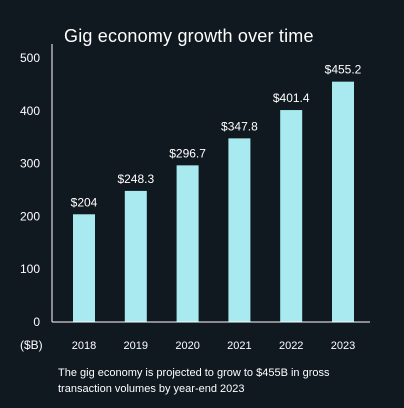 This screenshot has height=408, width=404. Describe the element at coordinates (136, 346) in the screenshot. I see `x-tick-label-2019: 2019` at that location.